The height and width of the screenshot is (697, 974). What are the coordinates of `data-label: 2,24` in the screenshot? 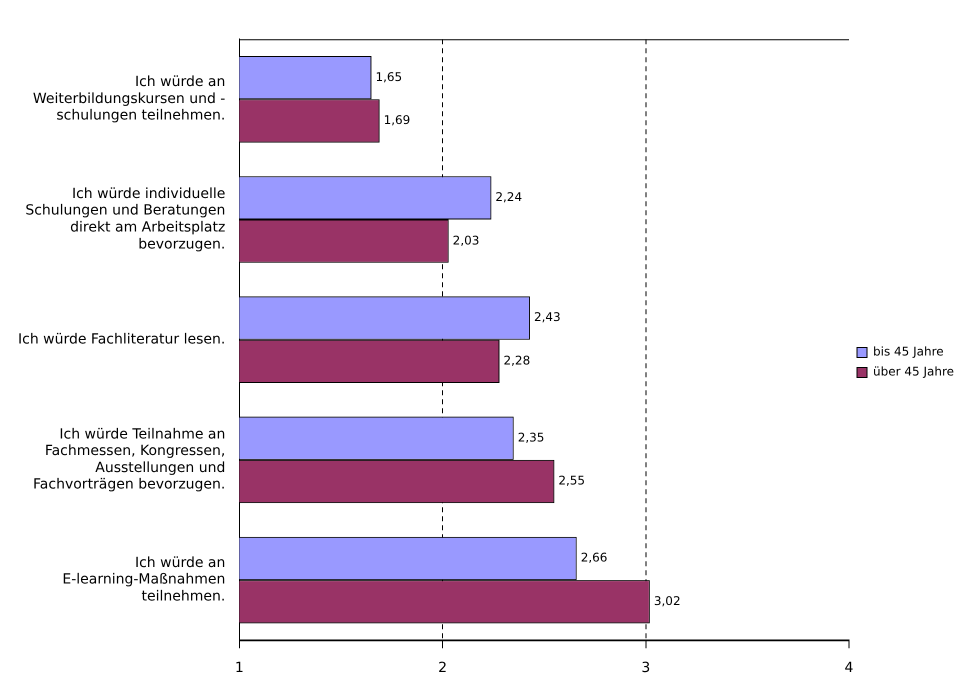 It's located at (508, 197).